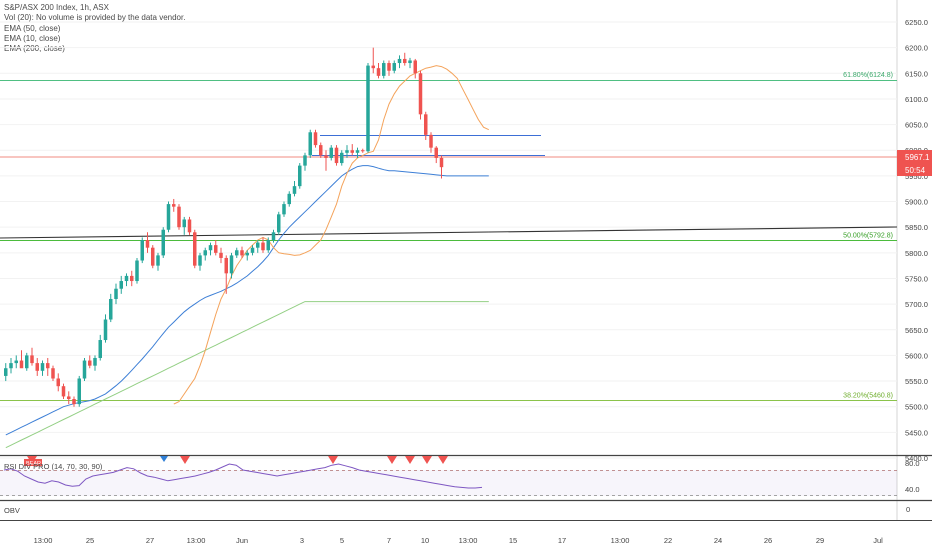 The width and height of the screenshot is (932, 550). I want to click on bull-divergence-marker, so click(164, 459).